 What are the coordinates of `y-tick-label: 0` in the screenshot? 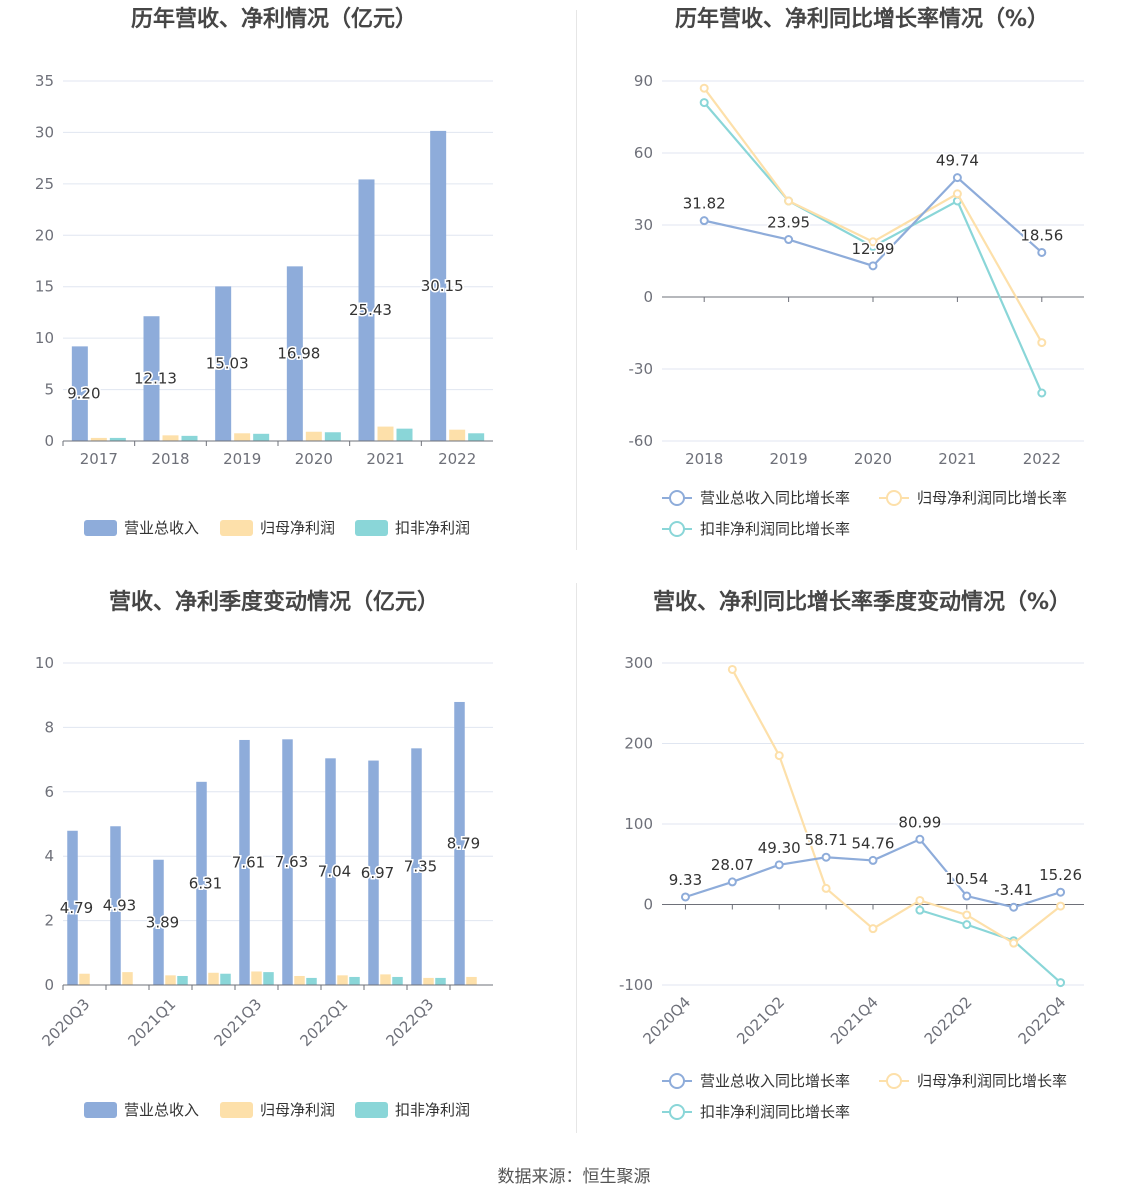 It's located at (49, 441).